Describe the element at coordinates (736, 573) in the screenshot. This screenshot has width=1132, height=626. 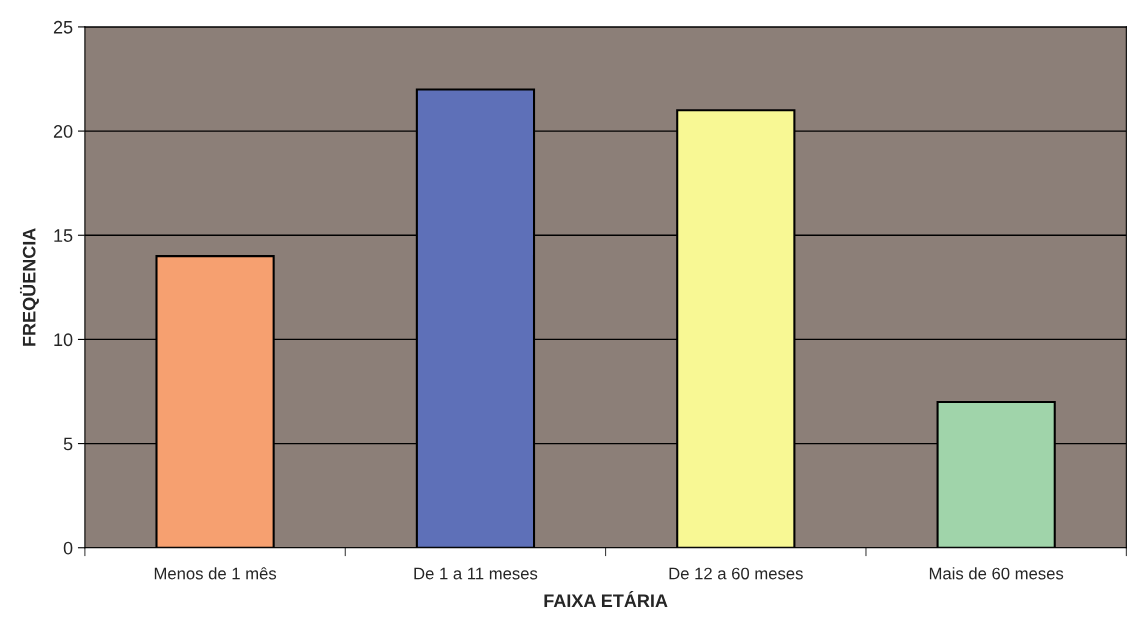
I see `x-tick-label: De 12 a 60 meses` at that location.